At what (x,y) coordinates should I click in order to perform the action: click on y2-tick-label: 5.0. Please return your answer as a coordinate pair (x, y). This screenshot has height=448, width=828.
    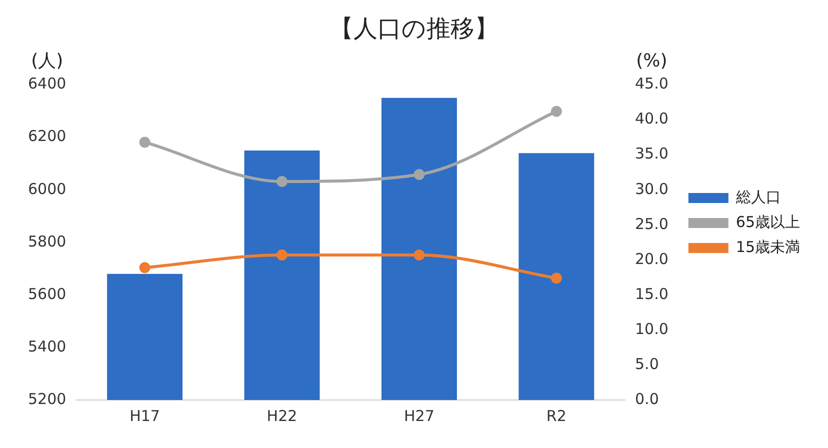
    Looking at the image, I should click on (647, 363).